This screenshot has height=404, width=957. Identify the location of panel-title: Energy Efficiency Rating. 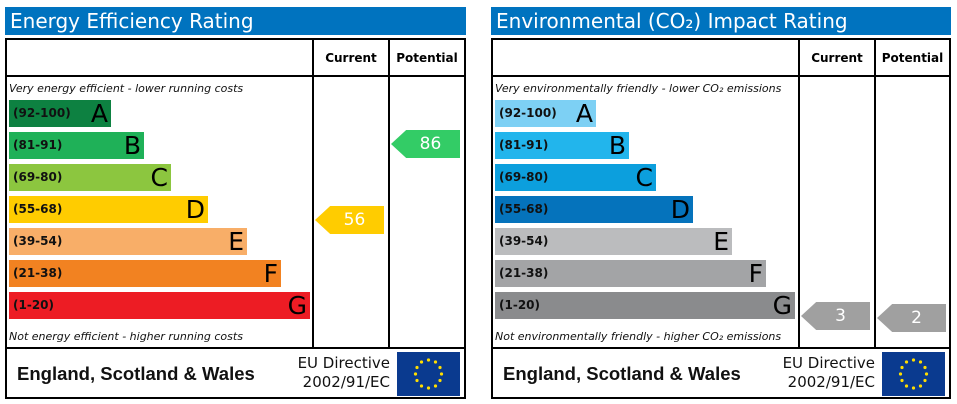
(235, 21).